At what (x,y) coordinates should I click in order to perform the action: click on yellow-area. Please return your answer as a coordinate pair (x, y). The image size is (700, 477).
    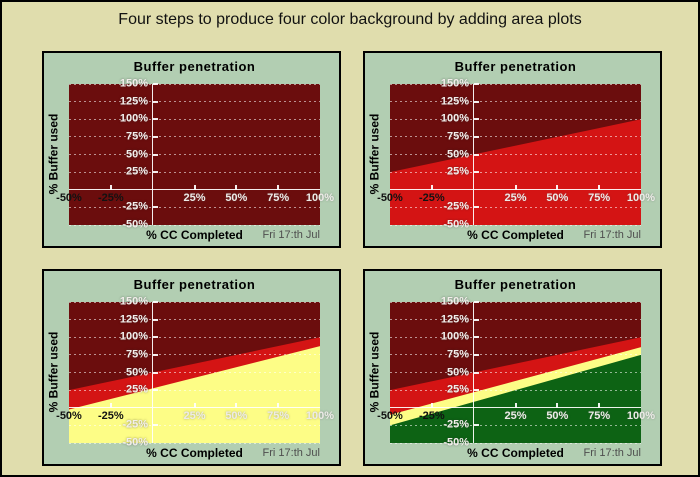
    Looking at the image, I should click on (194, 394).